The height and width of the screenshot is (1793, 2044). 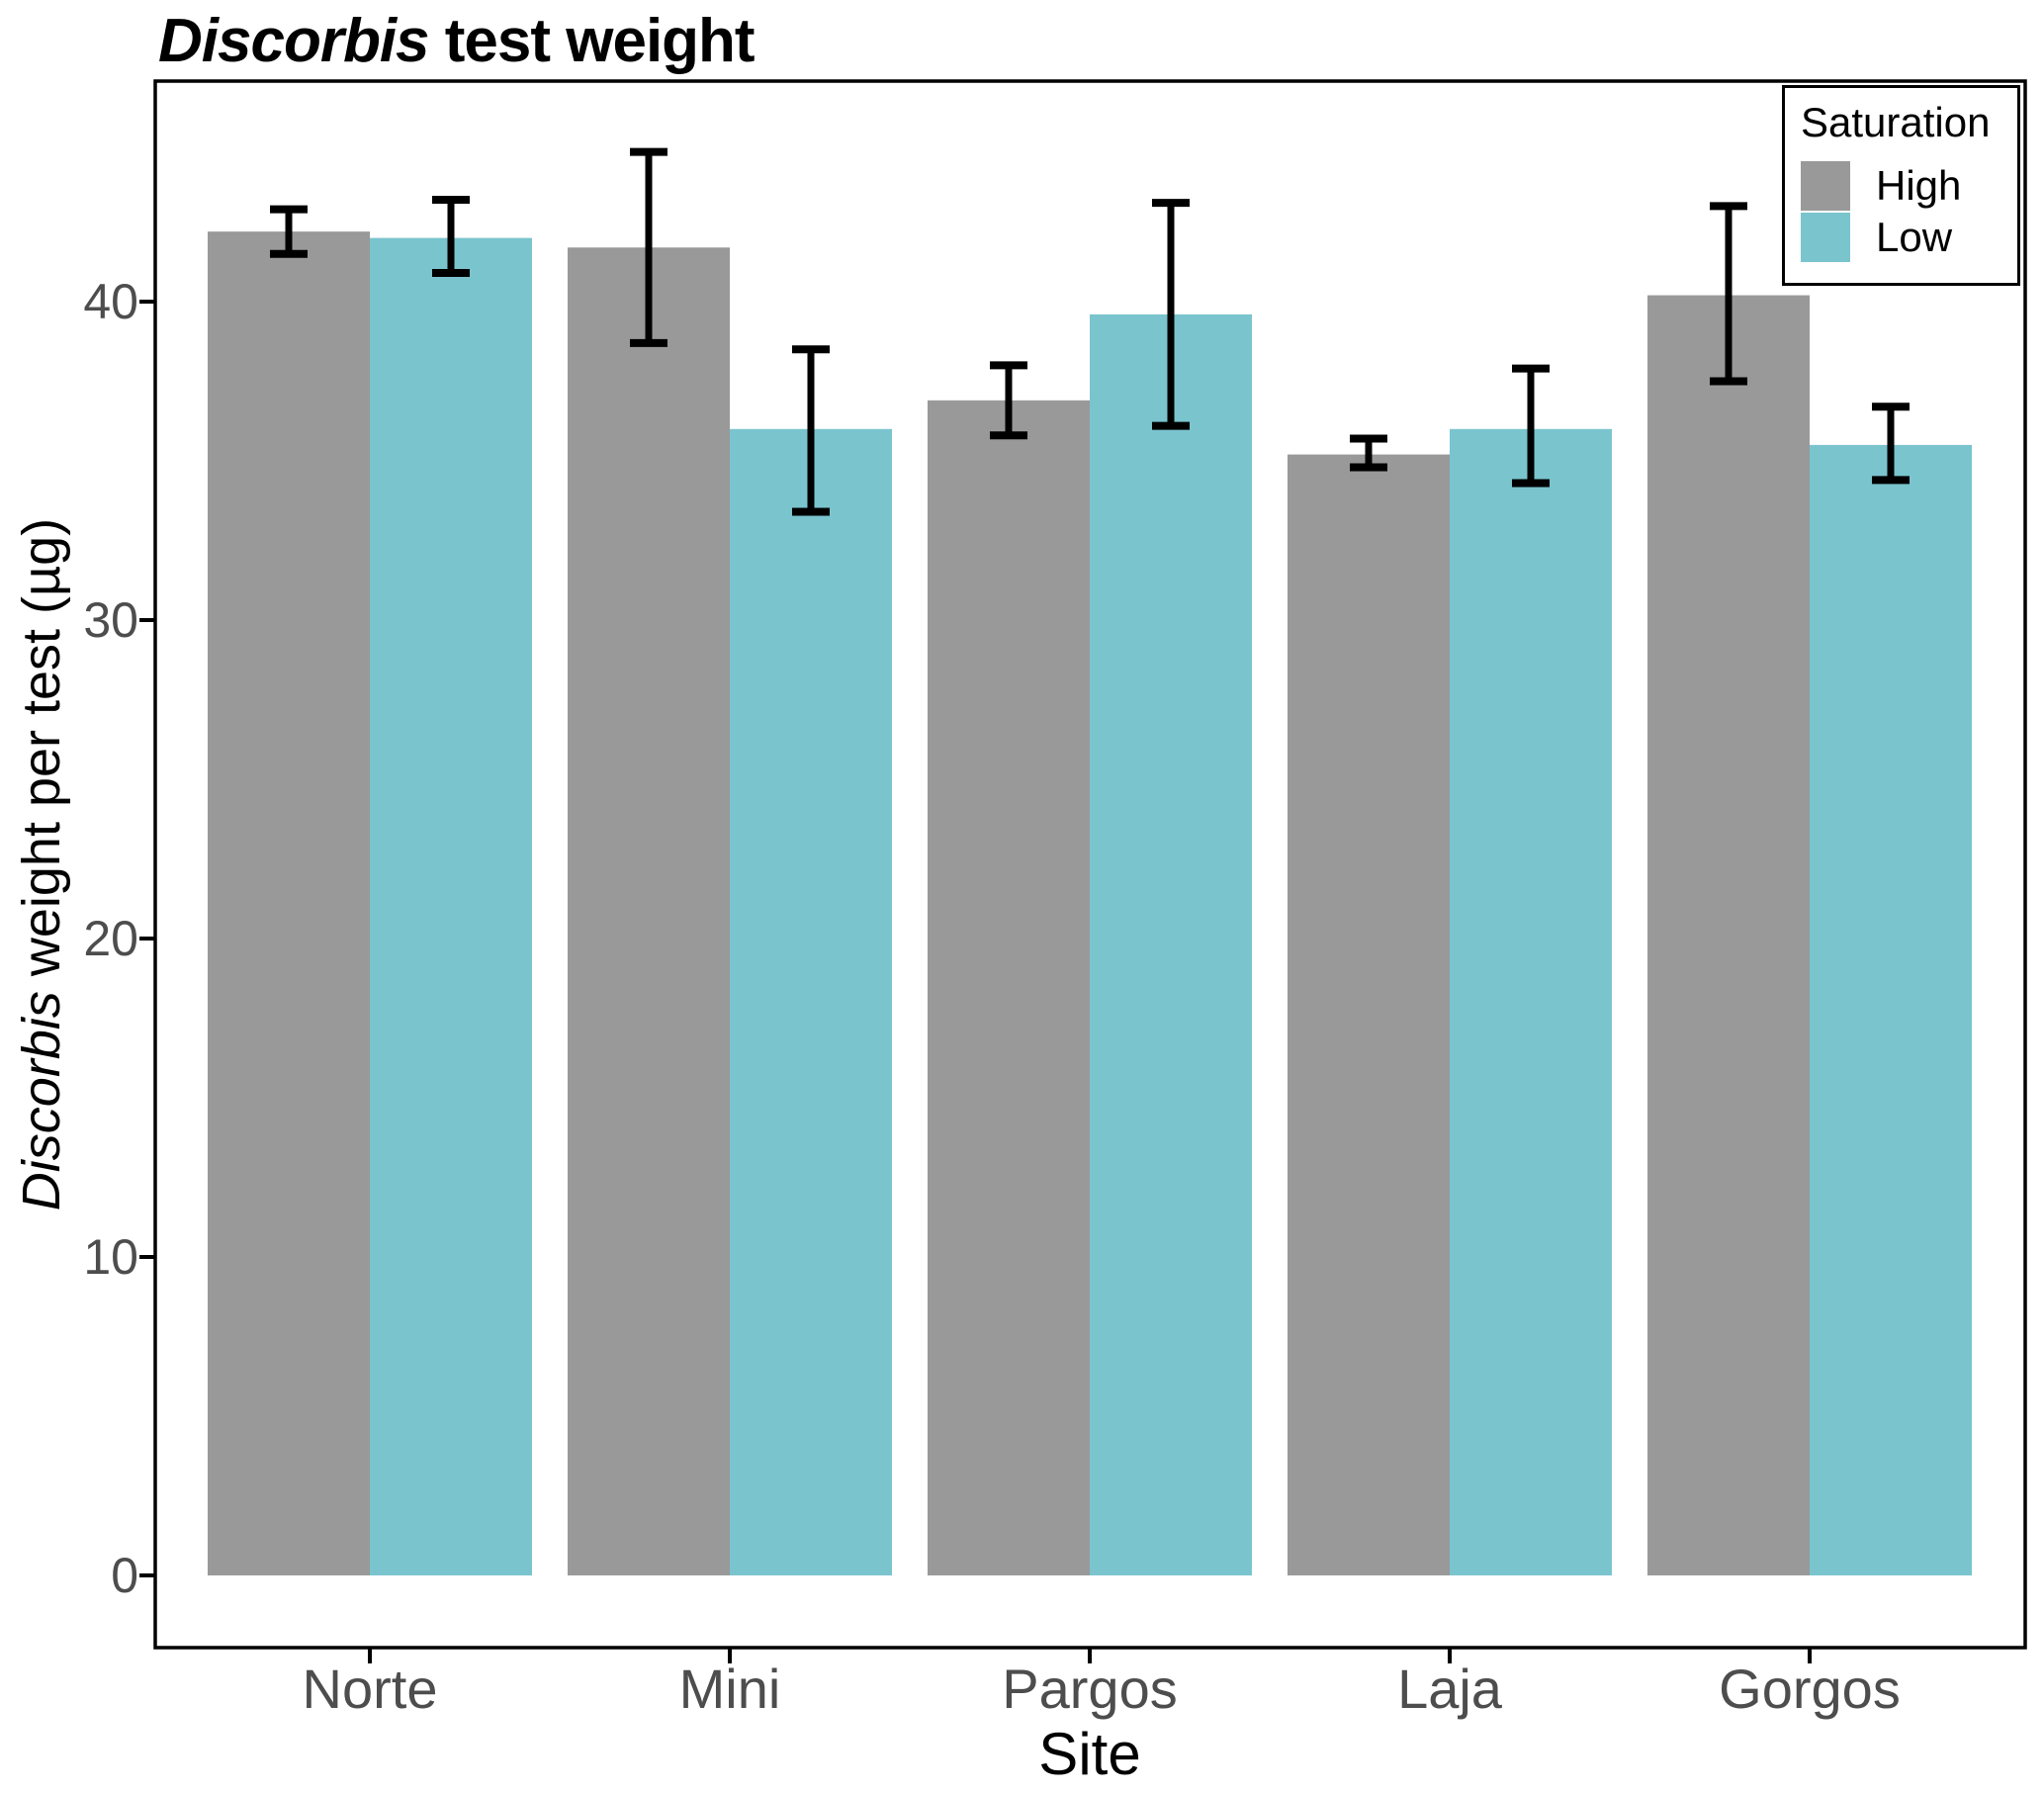 What do you see at coordinates (451, 906) in the screenshot?
I see `bar-norte-low` at bounding box center [451, 906].